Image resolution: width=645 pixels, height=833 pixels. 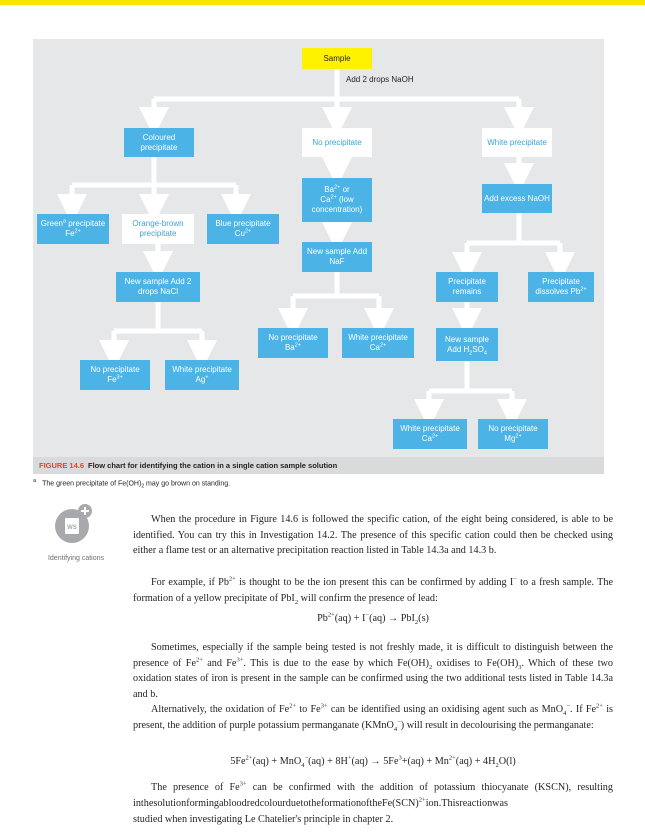 I want to click on orange-brown-label: Orange-brown precipitate, so click(x=158, y=228).